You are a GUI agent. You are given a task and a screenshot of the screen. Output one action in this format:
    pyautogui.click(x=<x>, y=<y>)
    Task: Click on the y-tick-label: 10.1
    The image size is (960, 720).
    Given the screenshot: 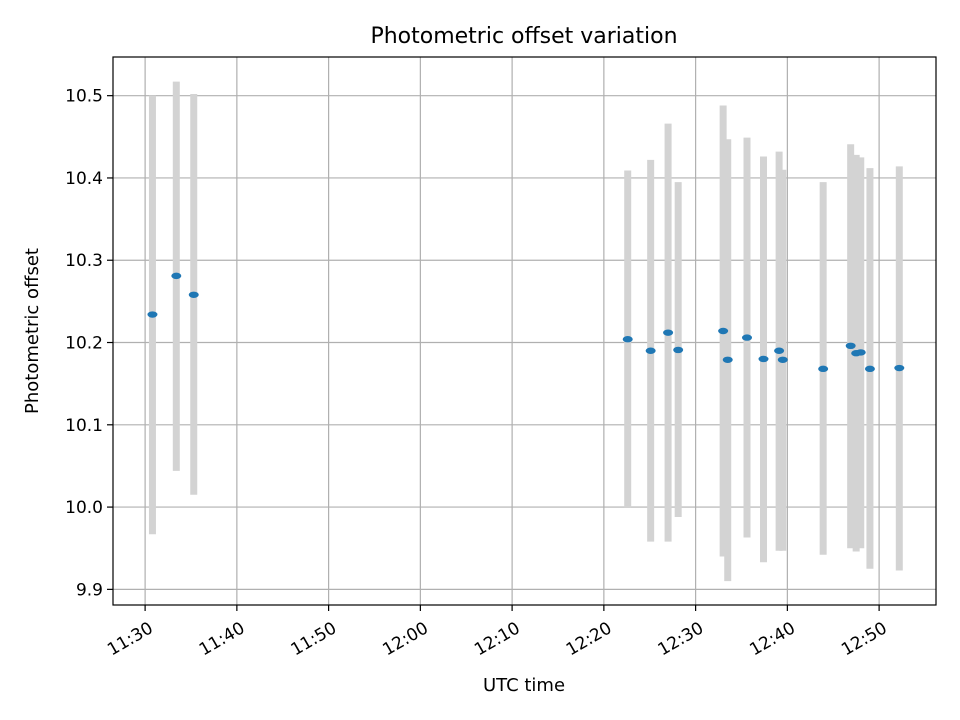 What is the action you would take?
    pyautogui.click(x=84, y=426)
    